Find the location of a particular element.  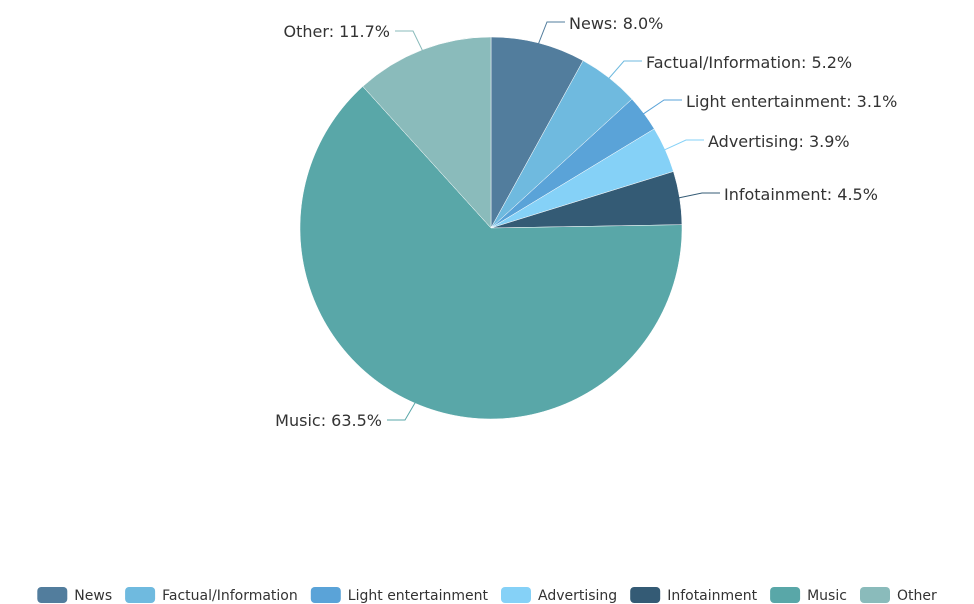

leader-line-infotainment is located at coordinates (698, 195).